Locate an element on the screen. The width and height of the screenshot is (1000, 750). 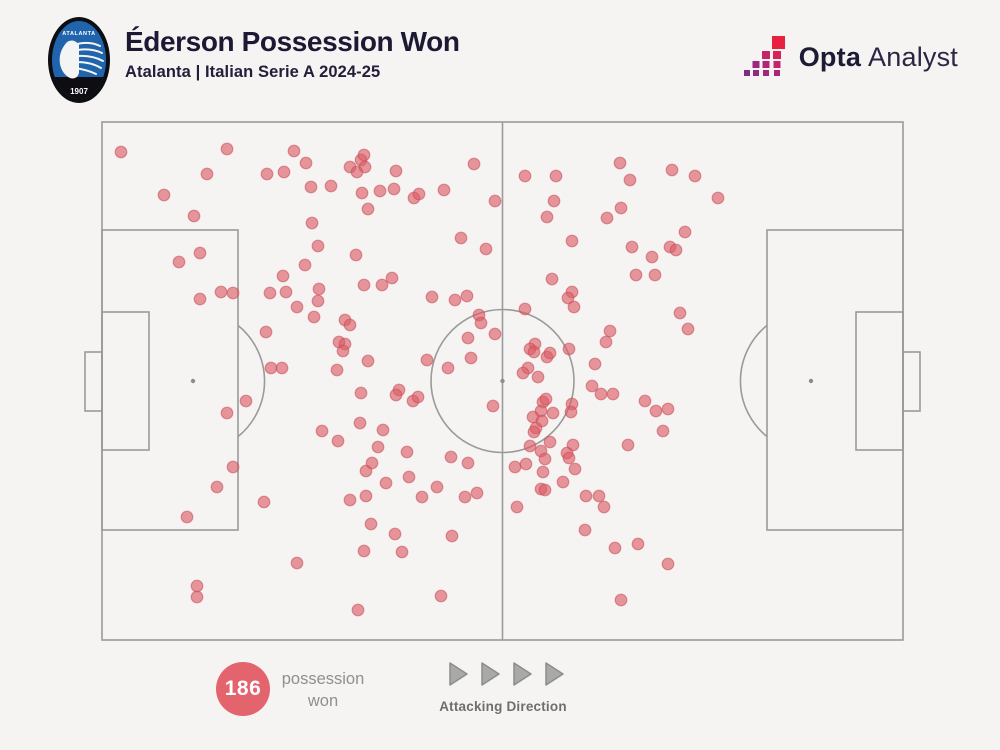
atalanta-club-badge: 1907 ATALANTA is located at coordinates (79, 60).